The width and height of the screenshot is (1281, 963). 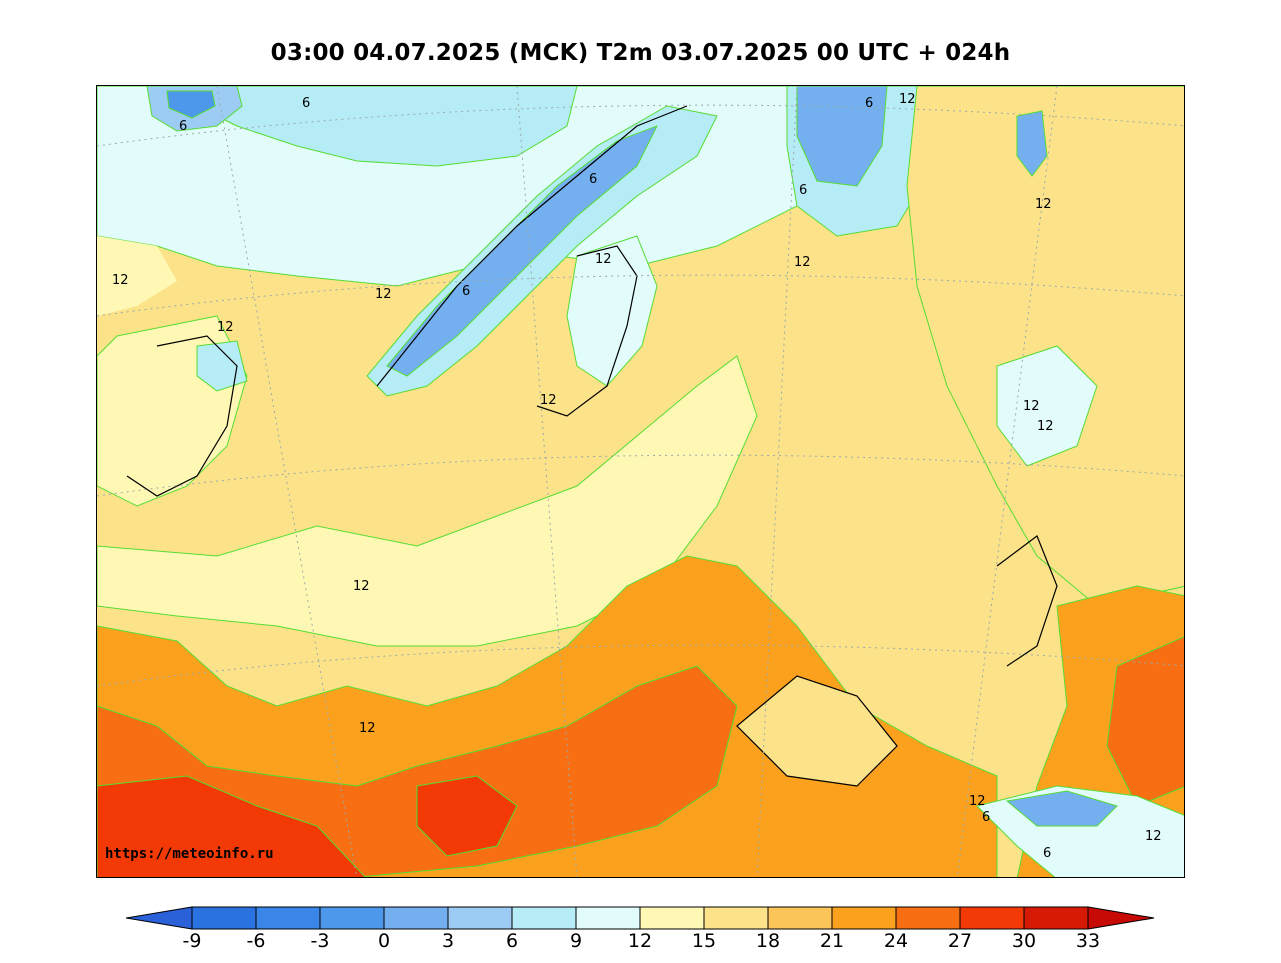 What do you see at coordinates (1061, 808) in the screenshot?
I see `caucasus-cold-core` at bounding box center [1061, 808].